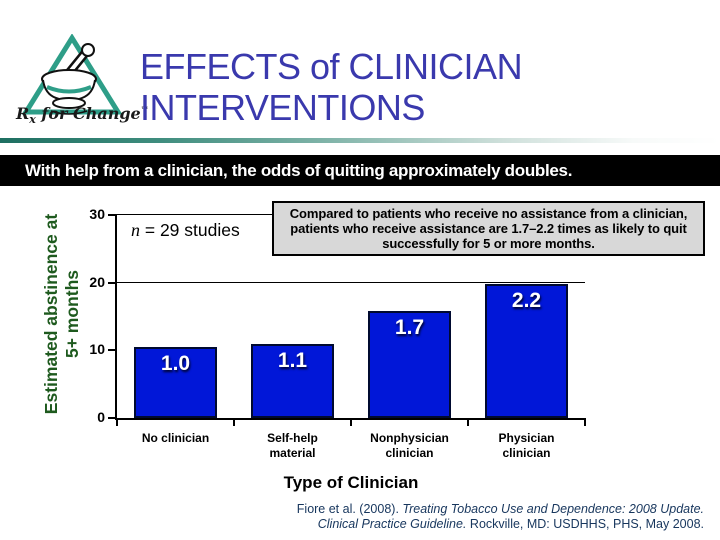  Describe the element at coordinates (349, 509) in the screenshot. I see `citation-authors: Fiore et al. (2008).` at that location.